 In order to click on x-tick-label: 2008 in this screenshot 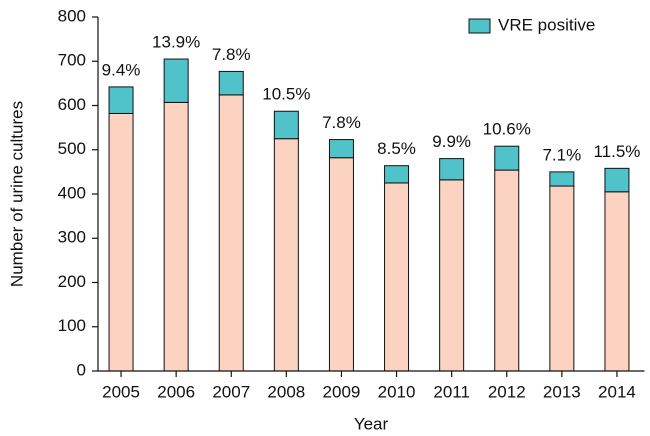, I will do `click(286, 391)`.